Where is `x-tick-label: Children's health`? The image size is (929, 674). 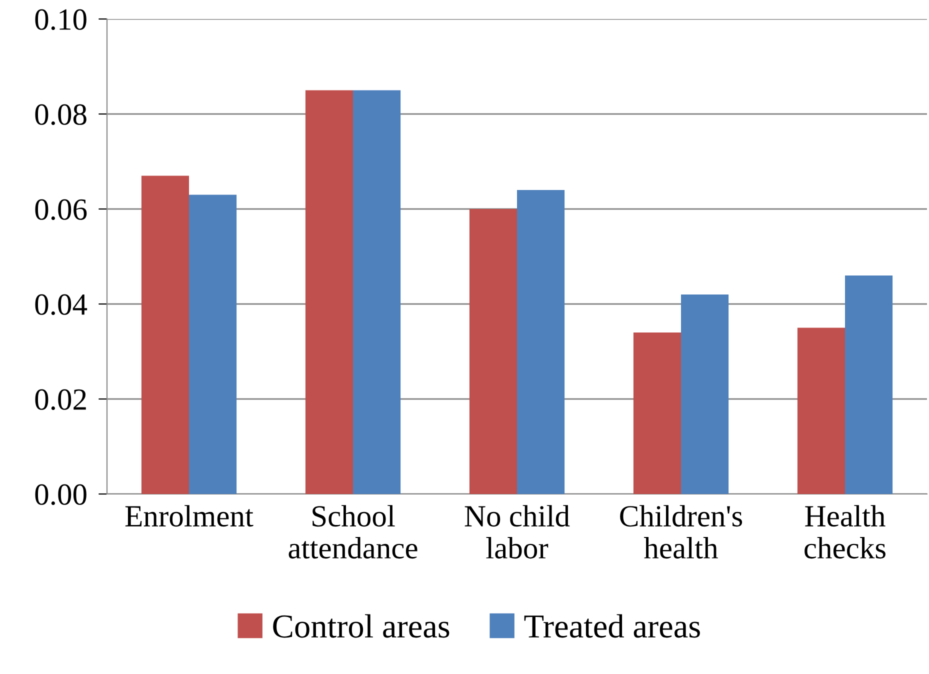
x-tick-label: Children's health is located at coordinates (681, 532).